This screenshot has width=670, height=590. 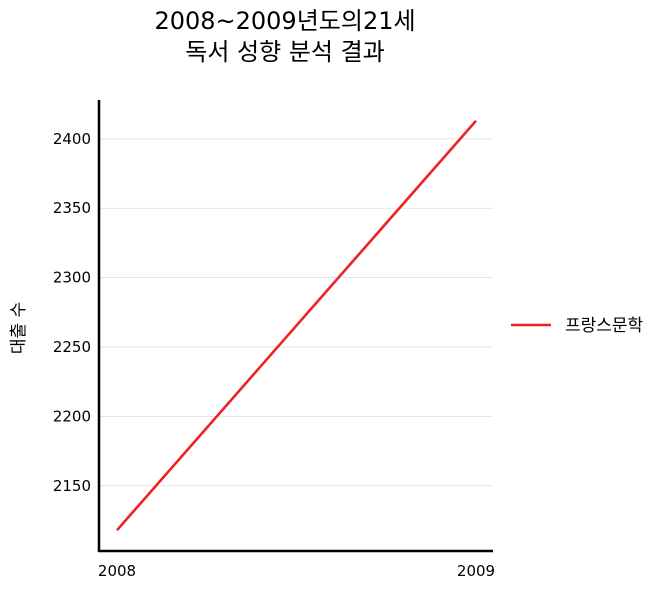 I want to click on x-tick-label: 2009, so click(x=476, y=571).